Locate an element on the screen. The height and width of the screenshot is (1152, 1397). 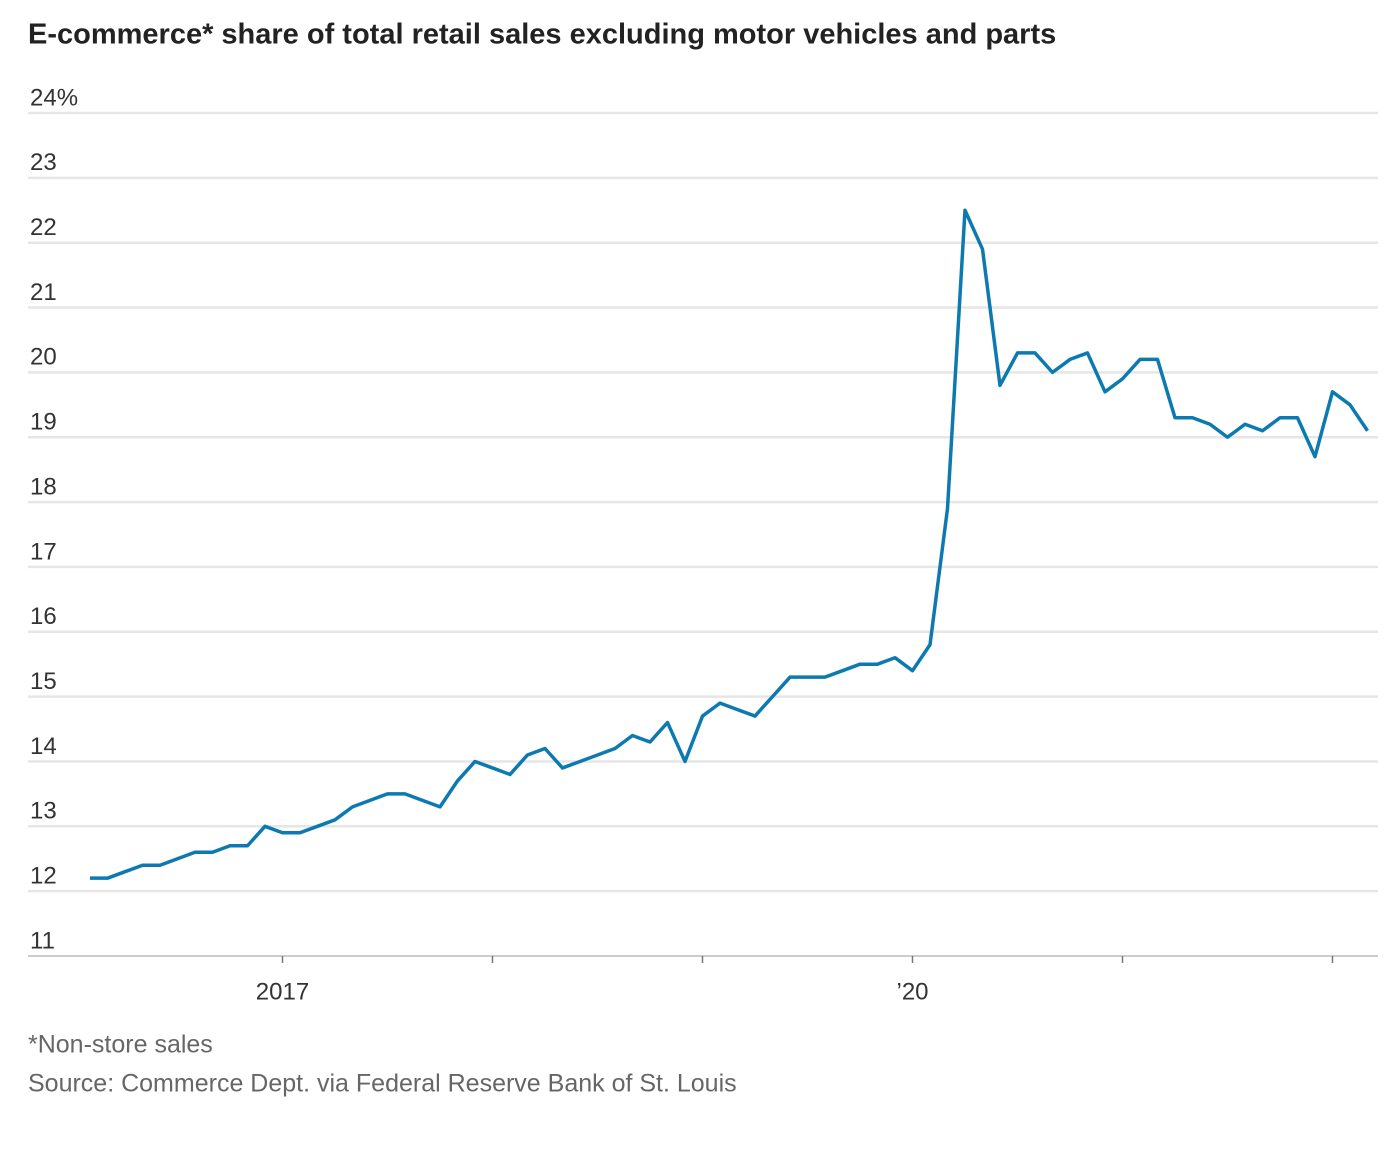
y-tick-label: 14 is located at coordinates (43, 746).